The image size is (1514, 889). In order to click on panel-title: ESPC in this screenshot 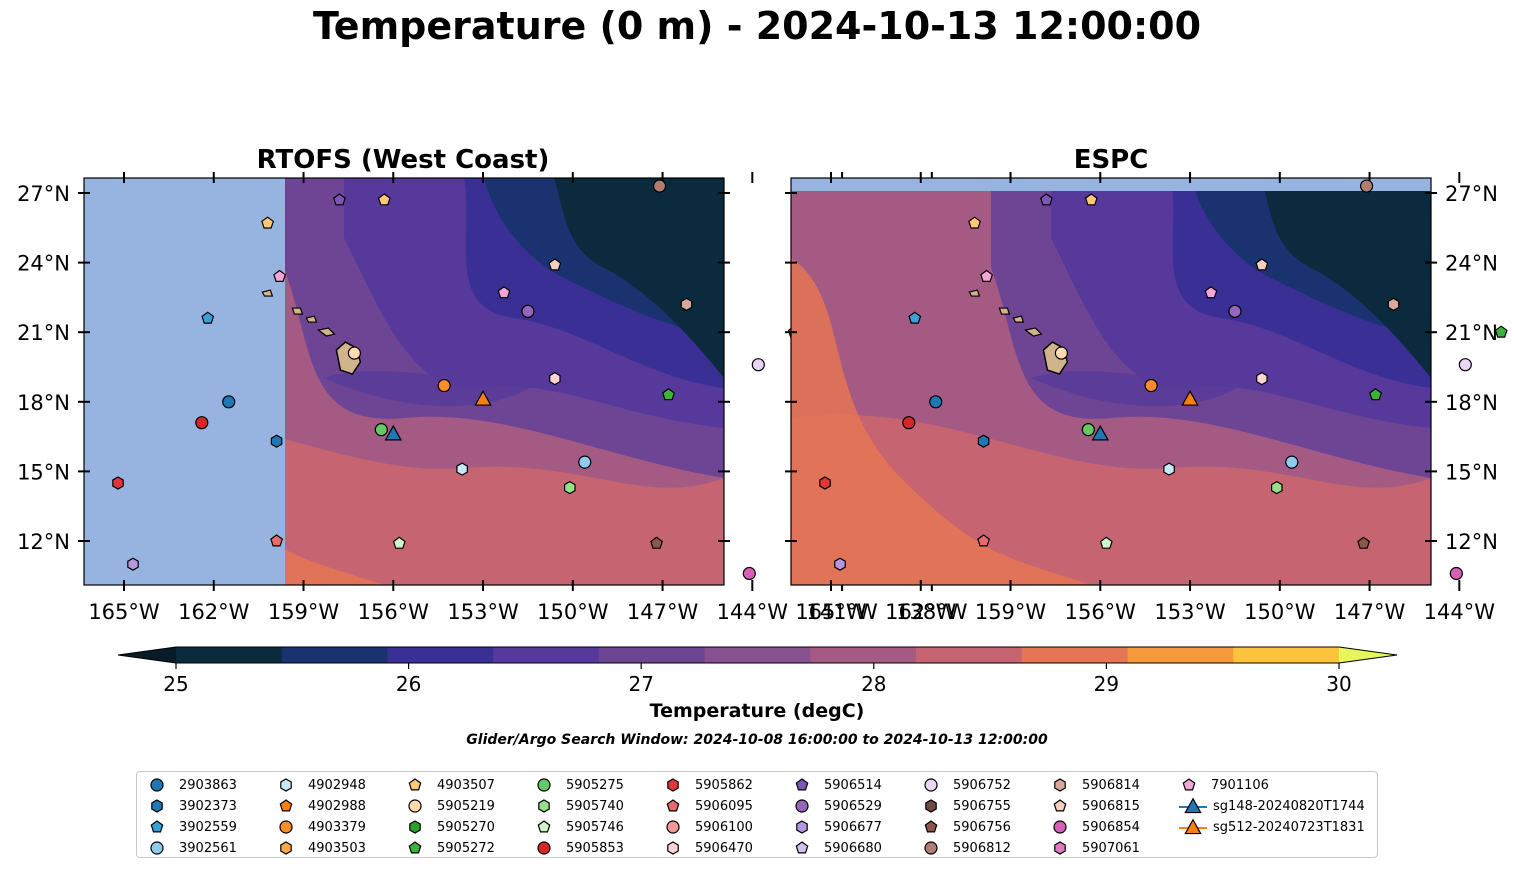, I will do `click(1111, 160)`.